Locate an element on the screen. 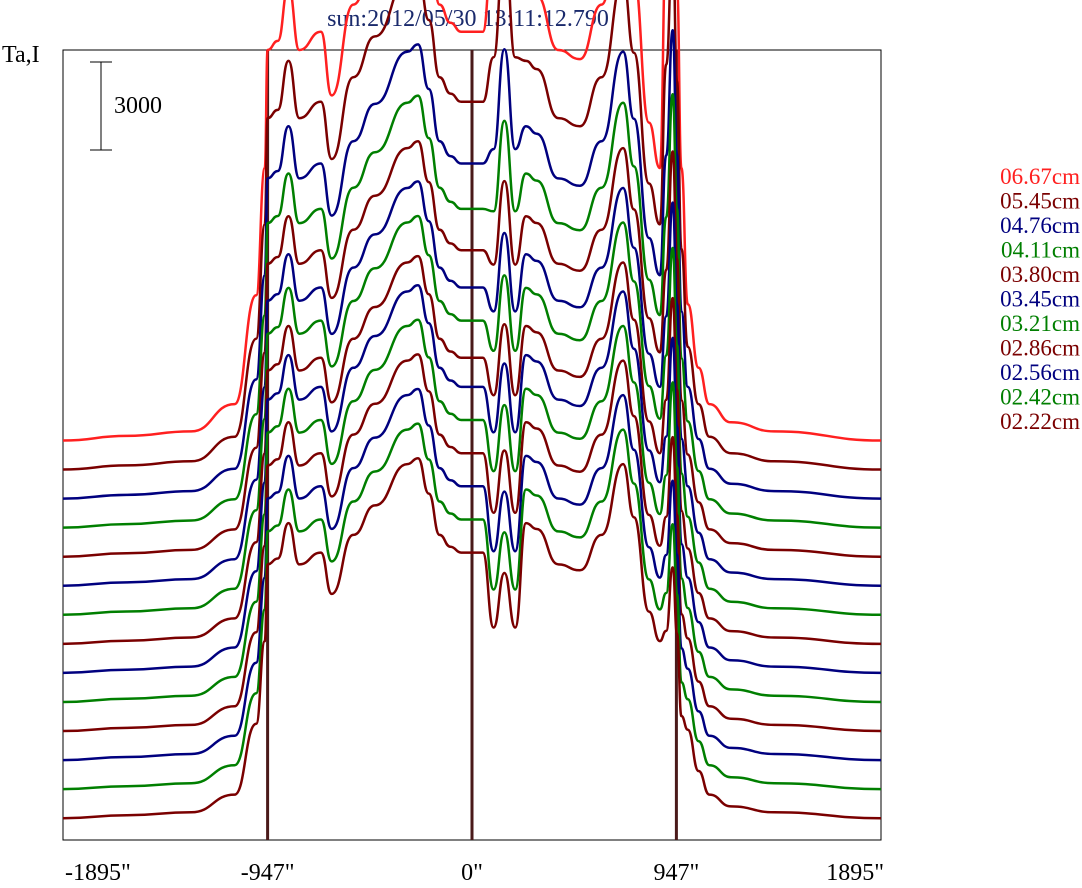 The height and width of the screenshot is (888, 1082). x-tick-label-0: -1895" is located at coordinates (98, 873).